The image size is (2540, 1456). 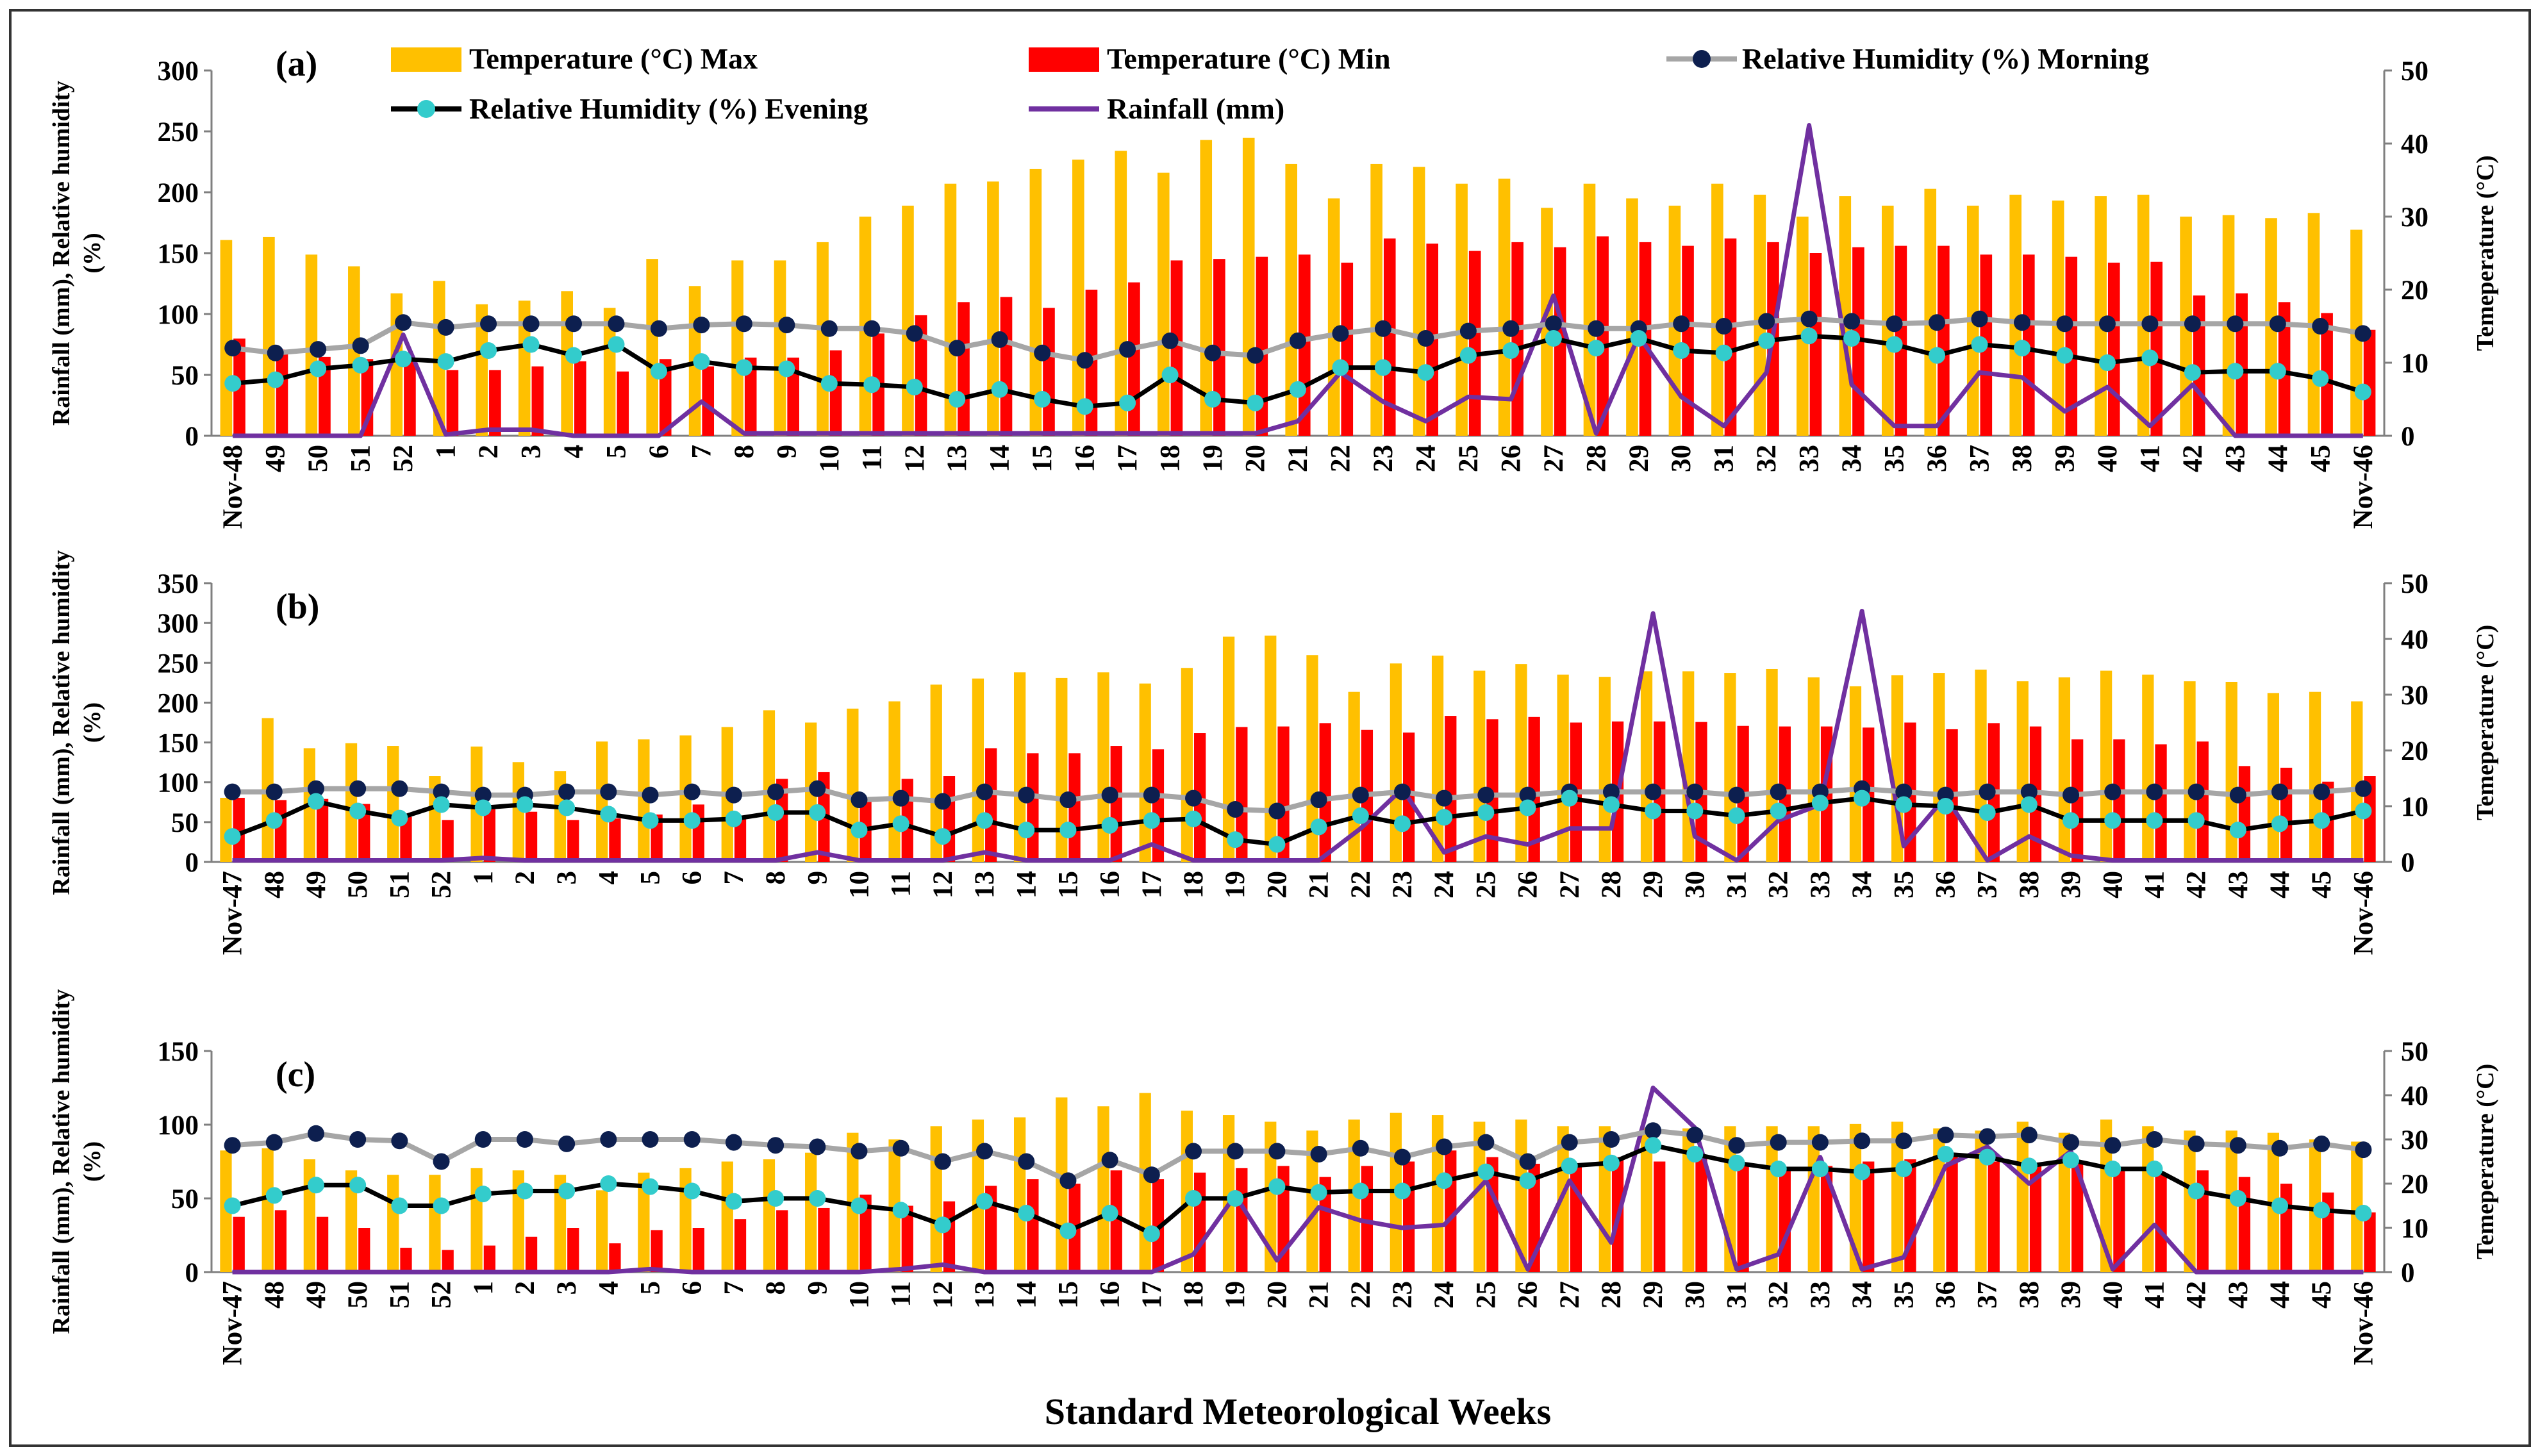 I want to click on x-tick-label: 41, so click(x=2154, y=884).